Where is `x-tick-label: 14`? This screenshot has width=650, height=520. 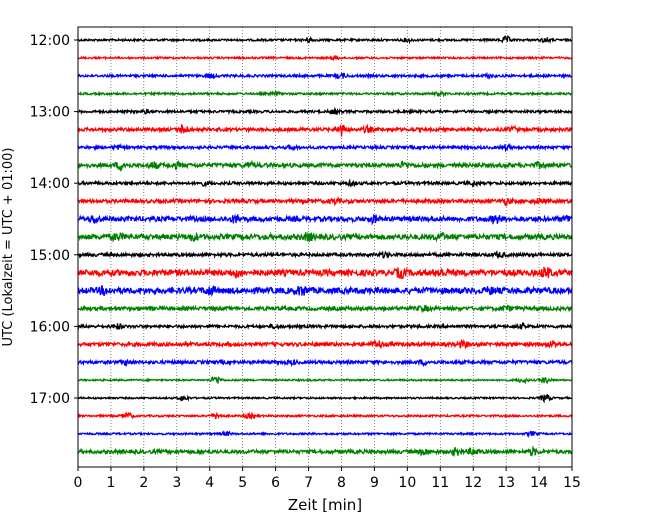
x-tick-label: 14 is located at coordinates (539, 483).